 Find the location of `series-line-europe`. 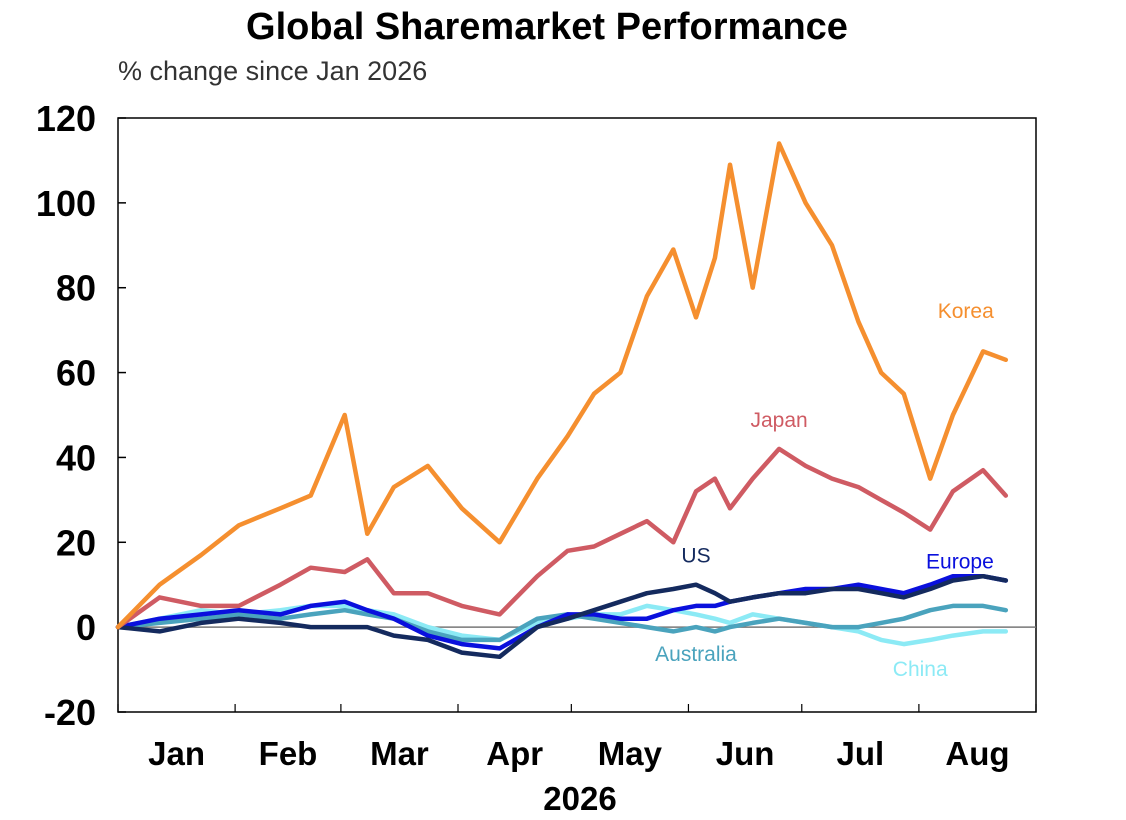

series-line-europe is located at coordinates (562, 612).